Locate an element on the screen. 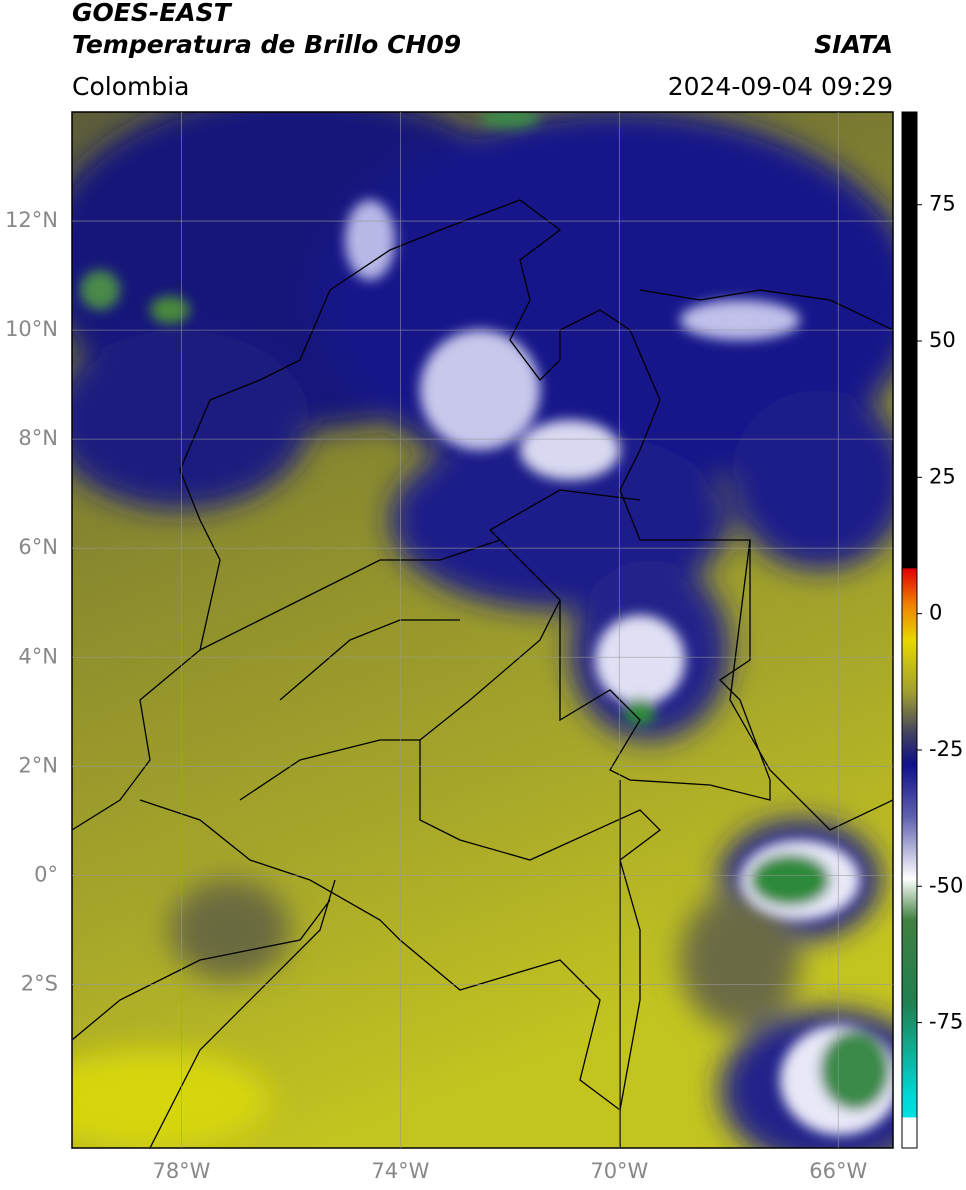 Image resolution: width=966 pixels, height=1190 pixels. lon-tick-label: 78°W is located at coordinates (181, 1171).